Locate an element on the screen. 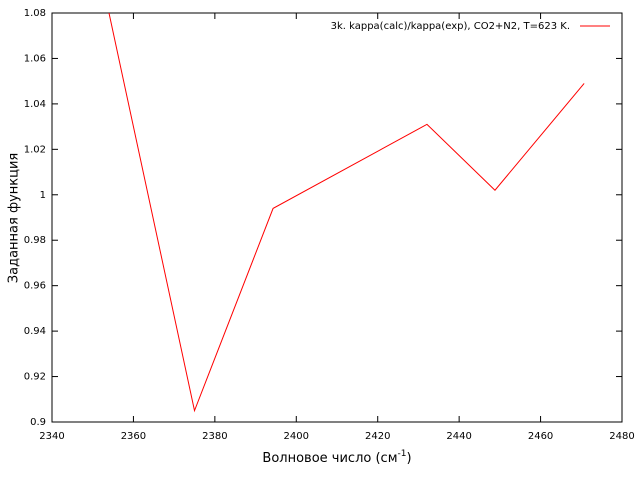  y-tick-label: 1 is located at coordinates (43, 195).